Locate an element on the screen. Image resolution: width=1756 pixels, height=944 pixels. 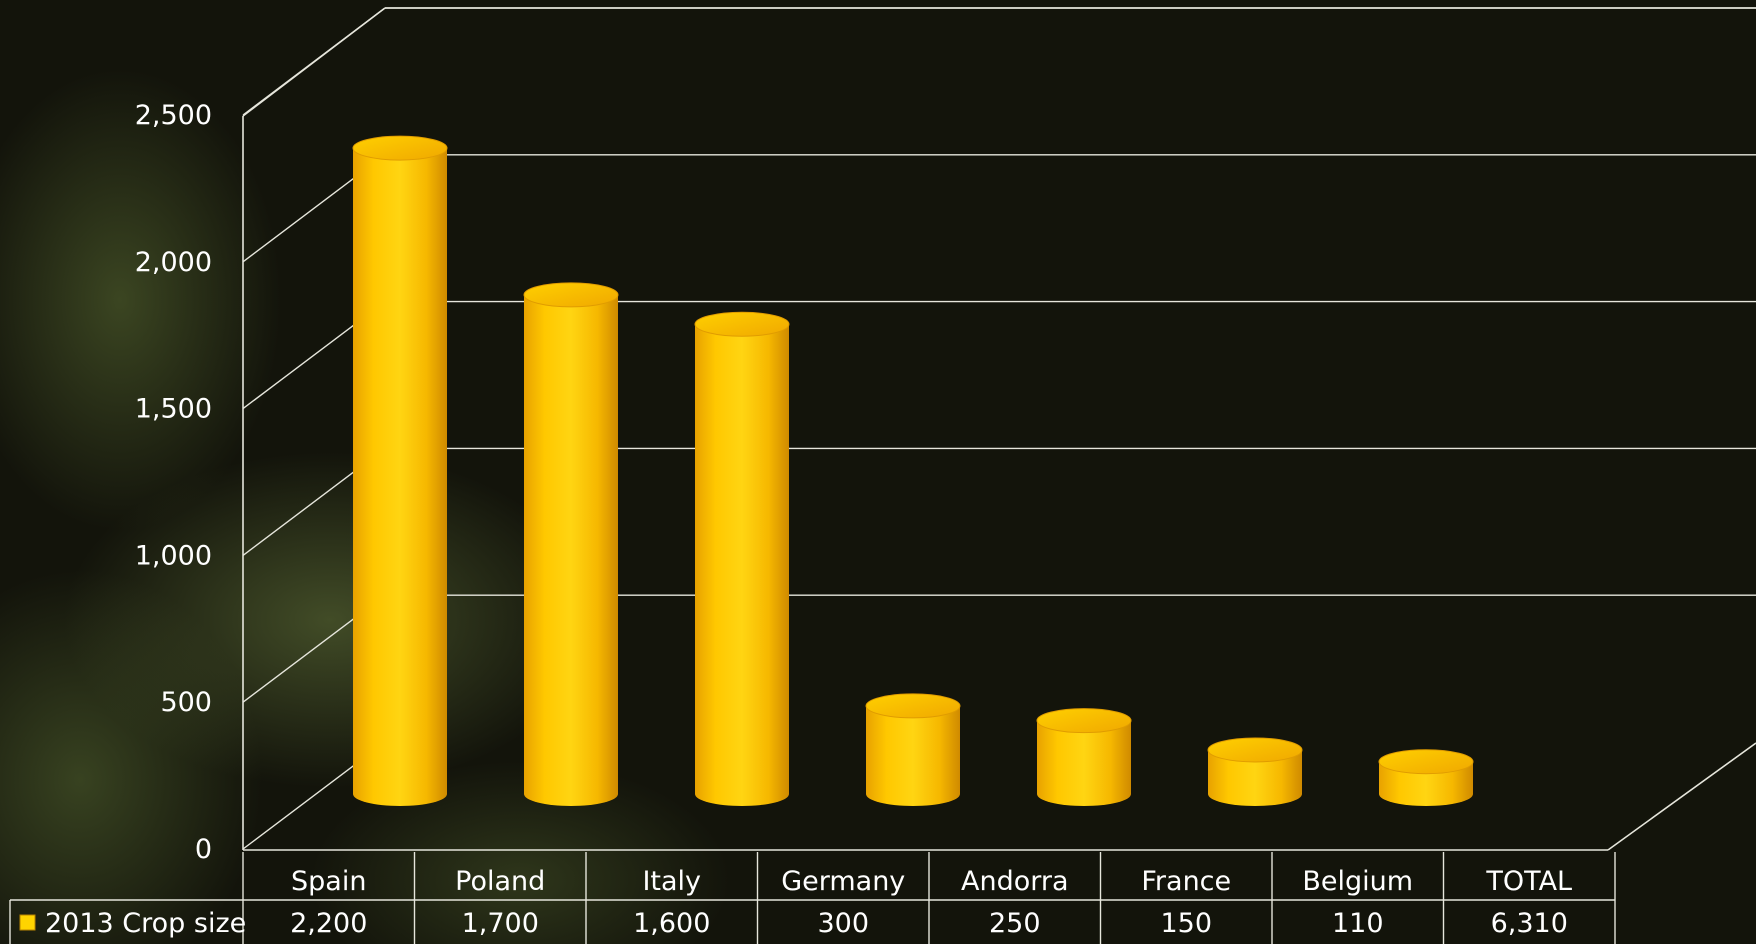
floor-right-edge is located at coordinates (1681, 796).